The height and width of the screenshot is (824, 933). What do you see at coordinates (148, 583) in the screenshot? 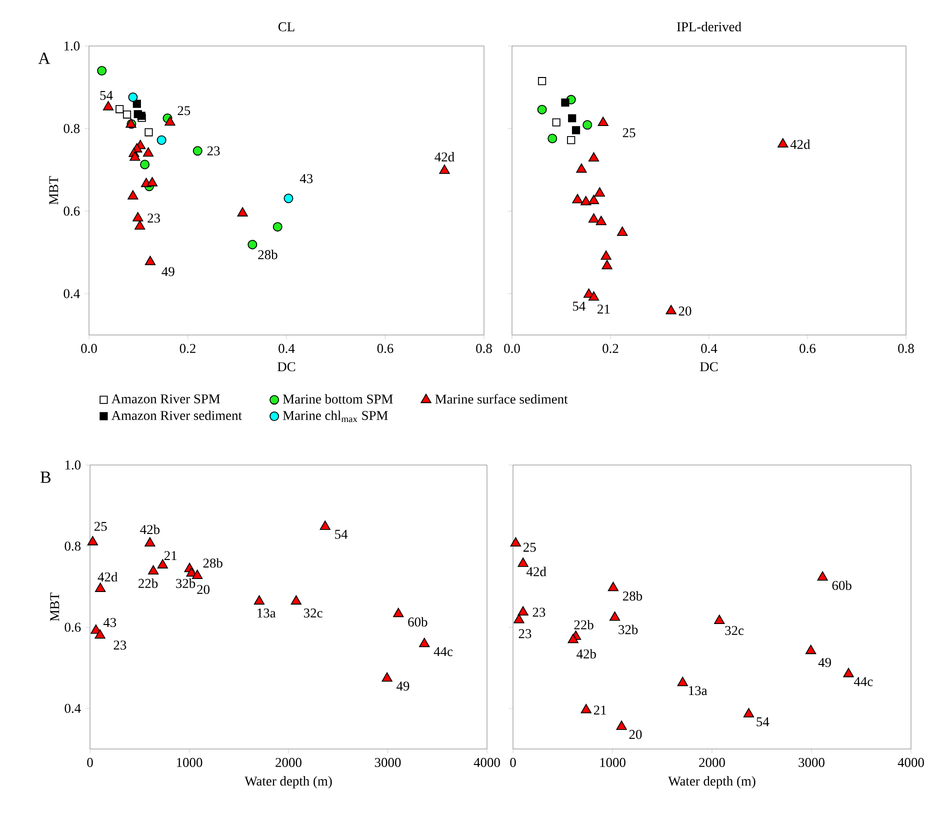
I see `annotation: 22b` at bounding box center [148, 583].